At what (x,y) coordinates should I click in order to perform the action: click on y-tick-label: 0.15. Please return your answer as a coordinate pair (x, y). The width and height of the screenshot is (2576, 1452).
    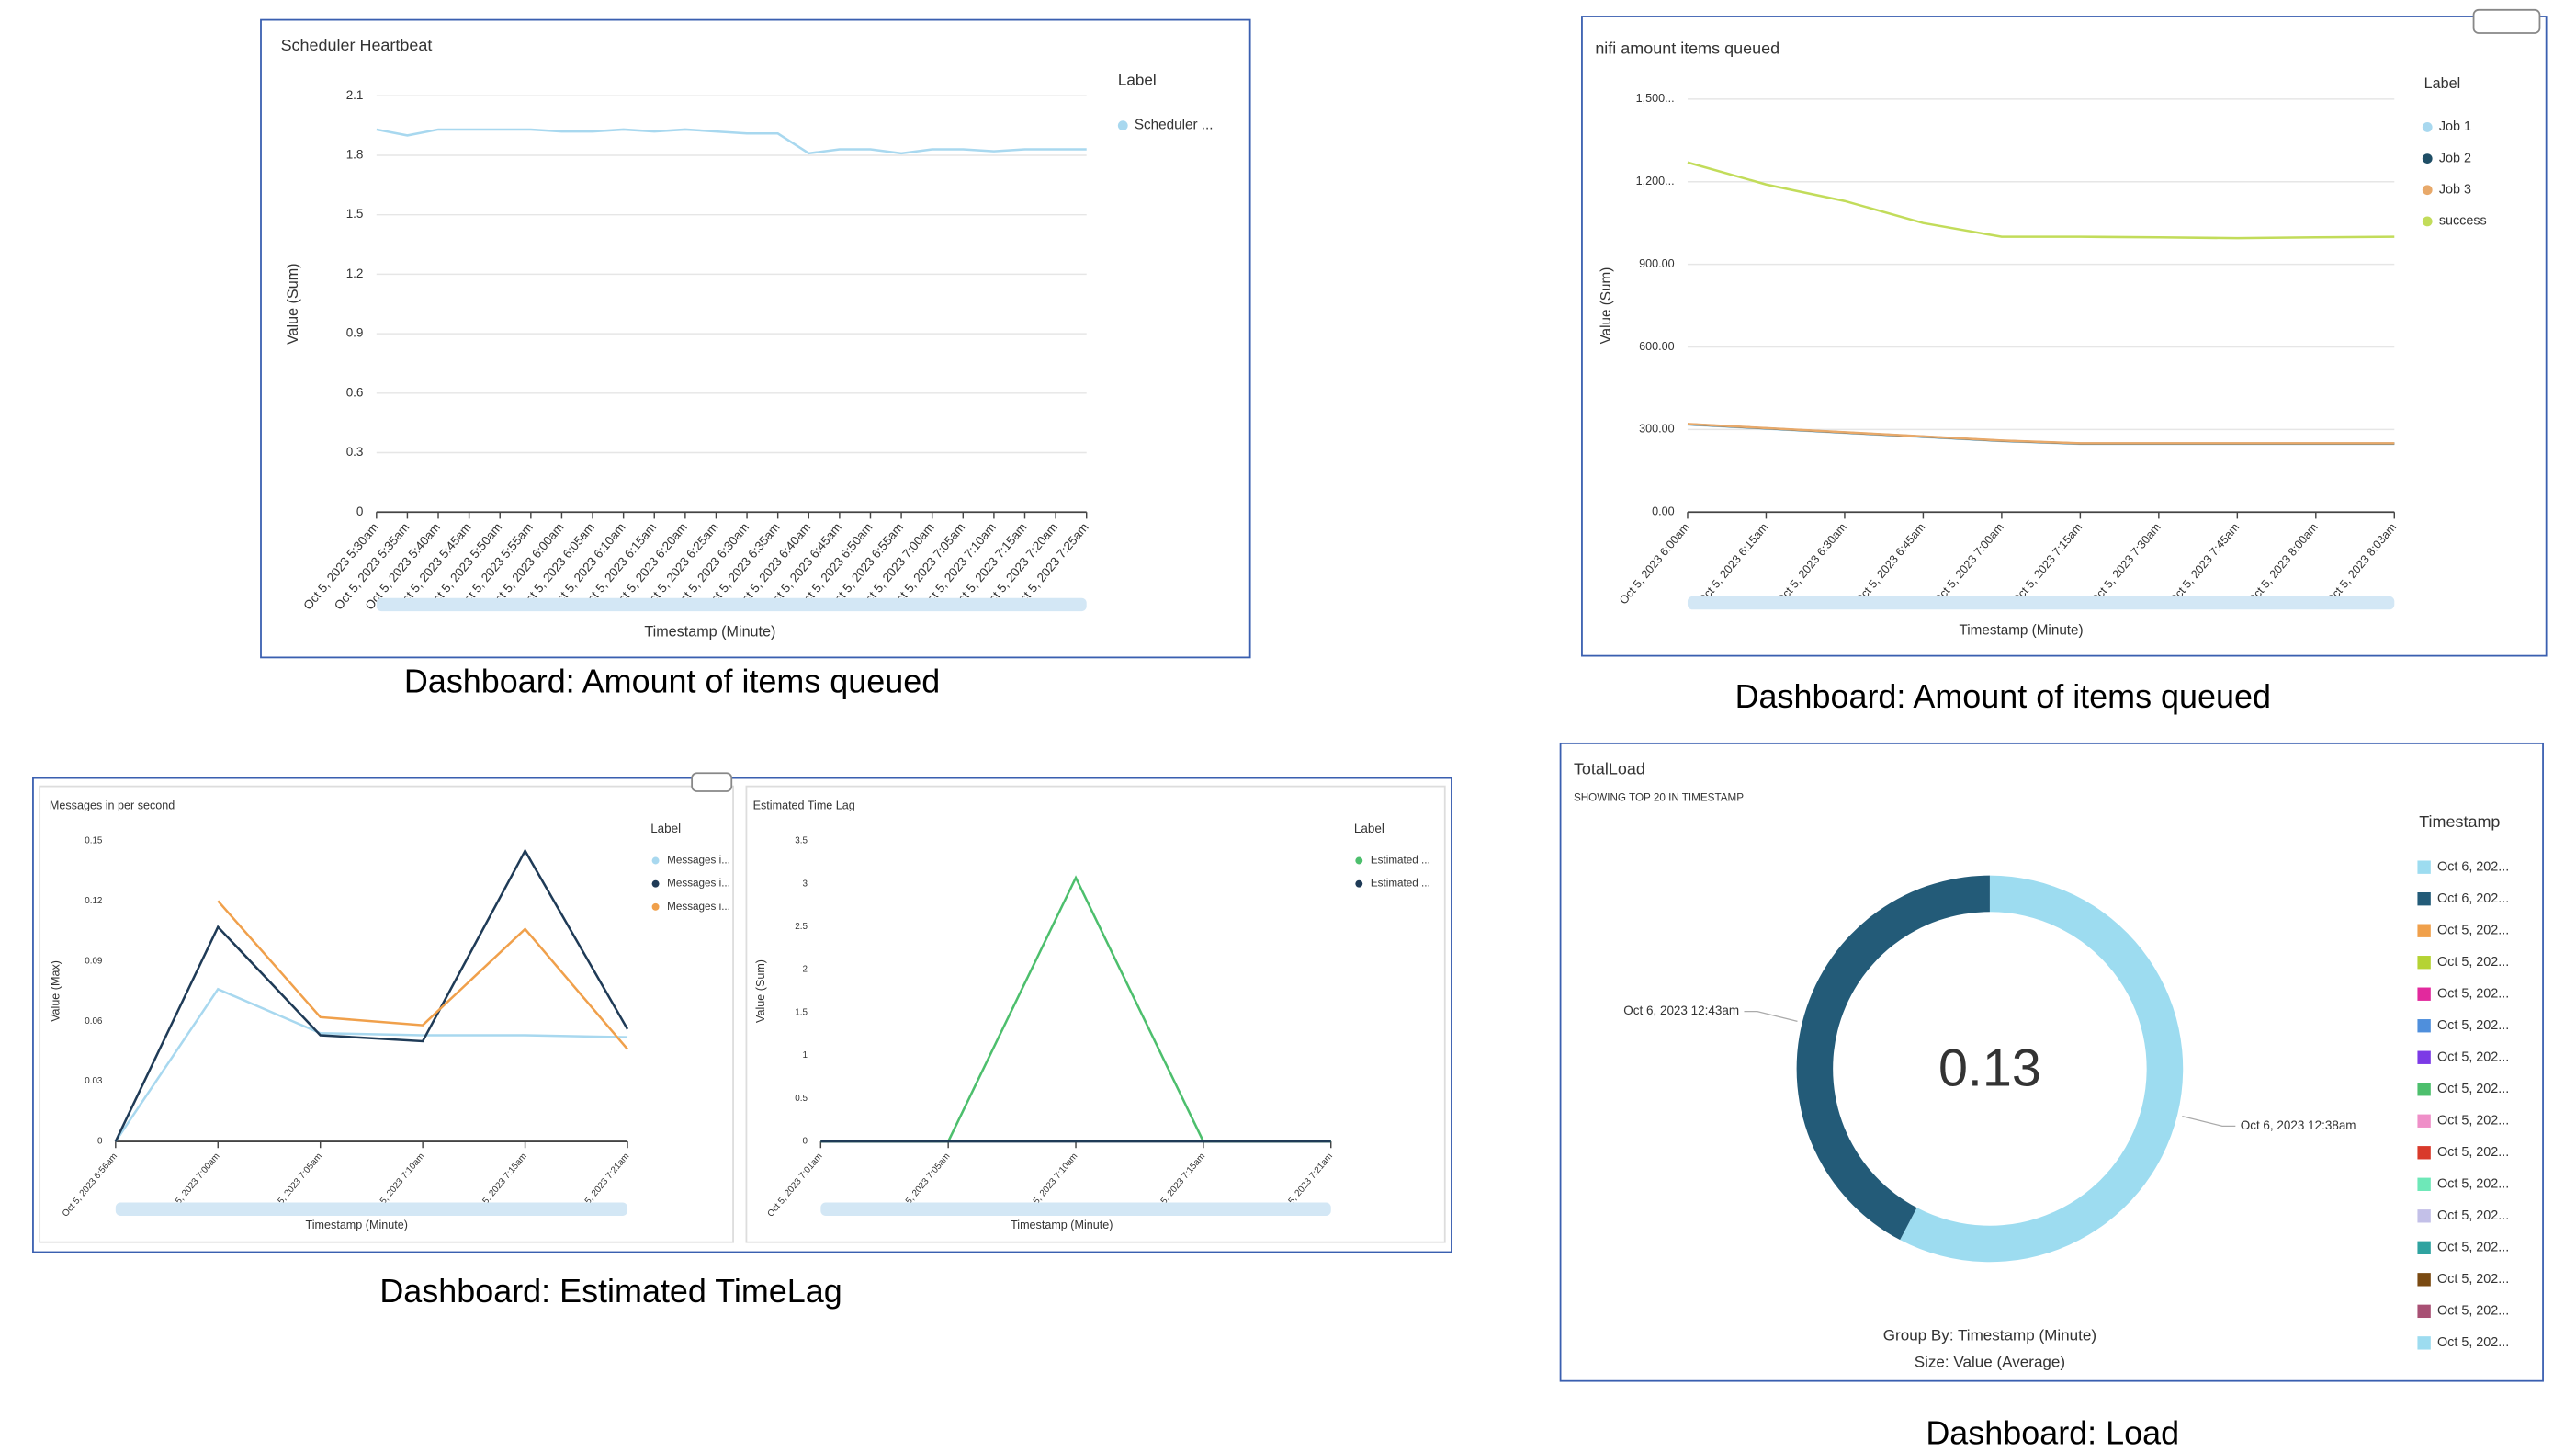
    Looking at the image, I should click on (94, 841).